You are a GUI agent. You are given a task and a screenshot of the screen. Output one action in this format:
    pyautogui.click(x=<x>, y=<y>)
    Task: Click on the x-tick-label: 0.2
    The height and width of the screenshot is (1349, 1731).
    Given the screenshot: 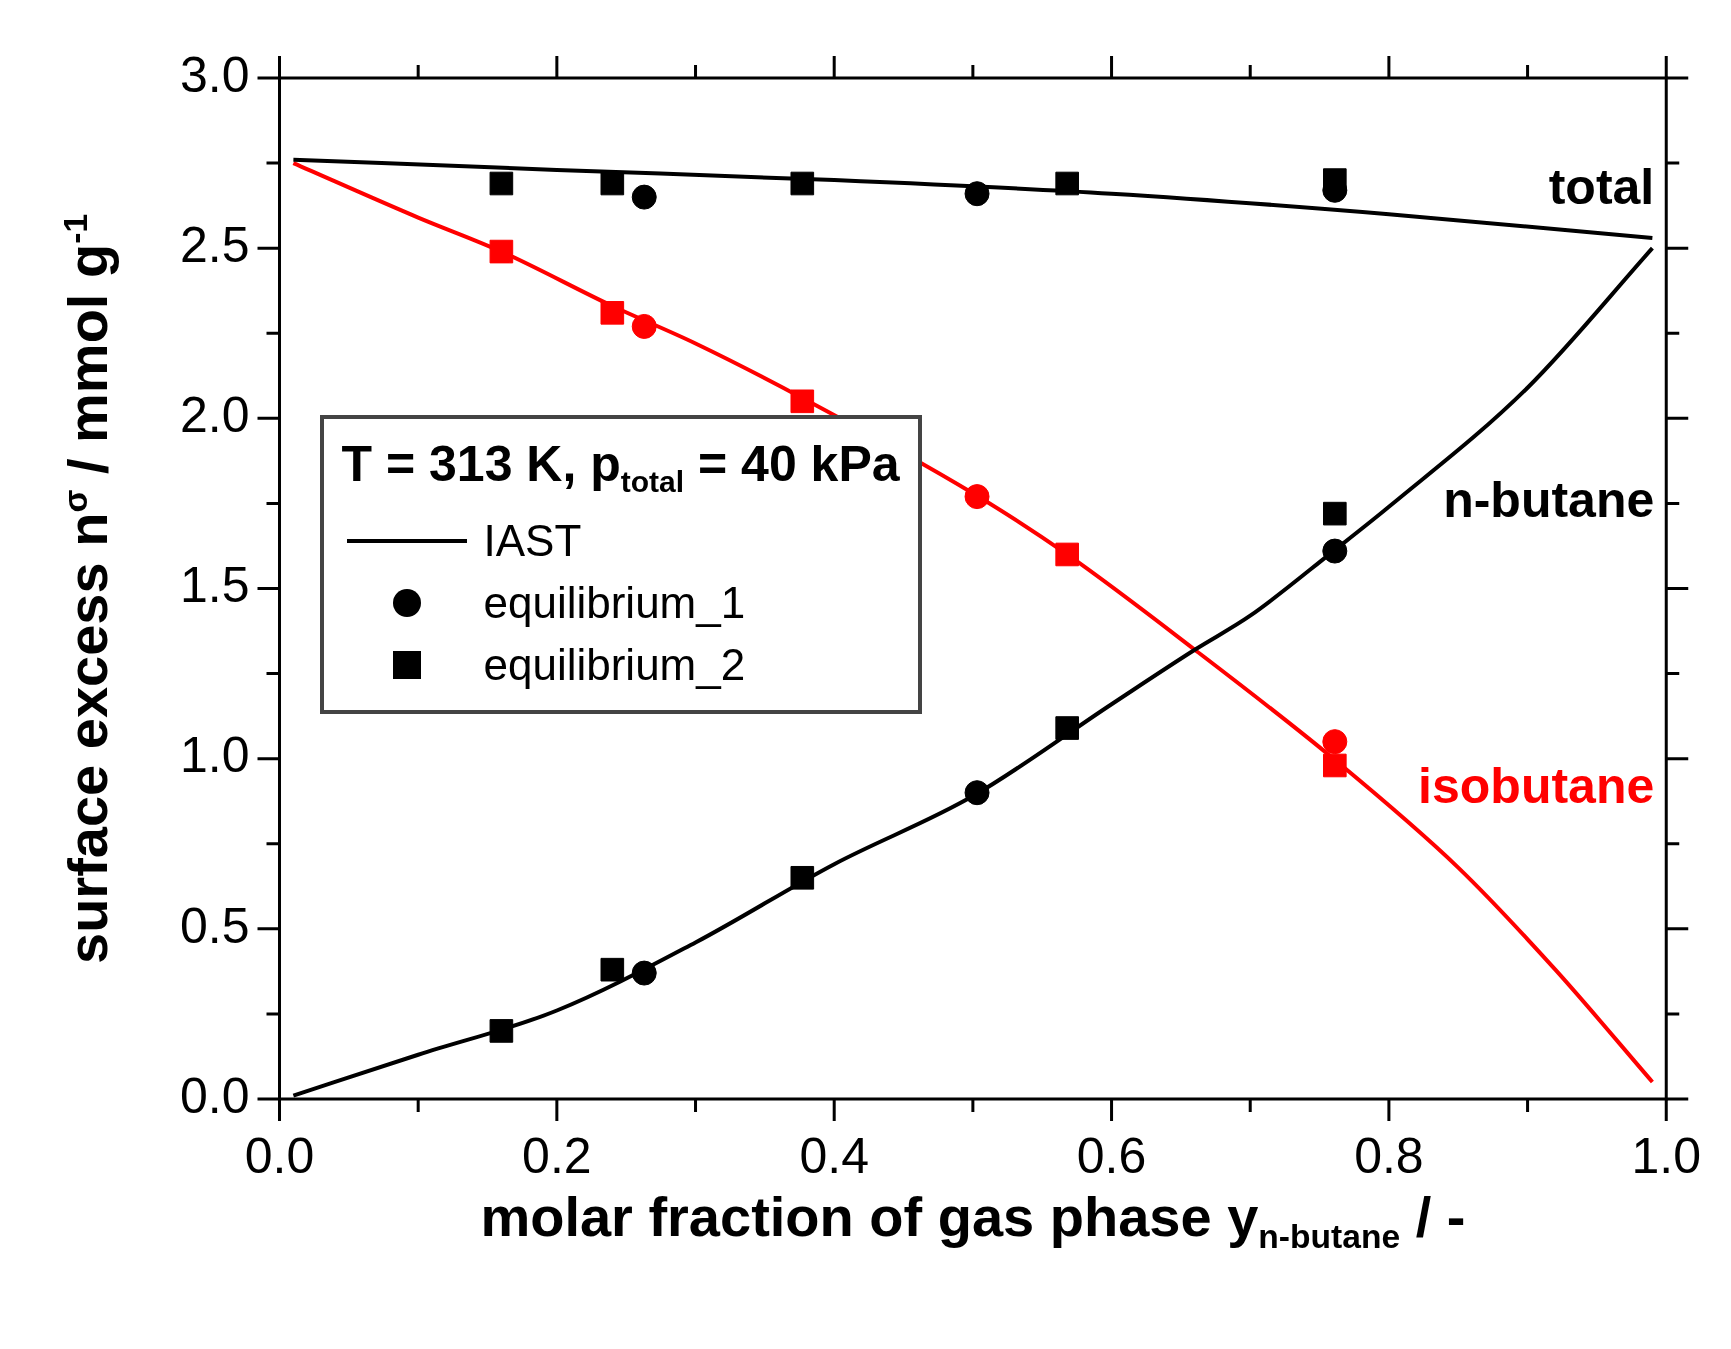 What is the action you would take?
    pyautogui.click(x=557, y=1155)
    